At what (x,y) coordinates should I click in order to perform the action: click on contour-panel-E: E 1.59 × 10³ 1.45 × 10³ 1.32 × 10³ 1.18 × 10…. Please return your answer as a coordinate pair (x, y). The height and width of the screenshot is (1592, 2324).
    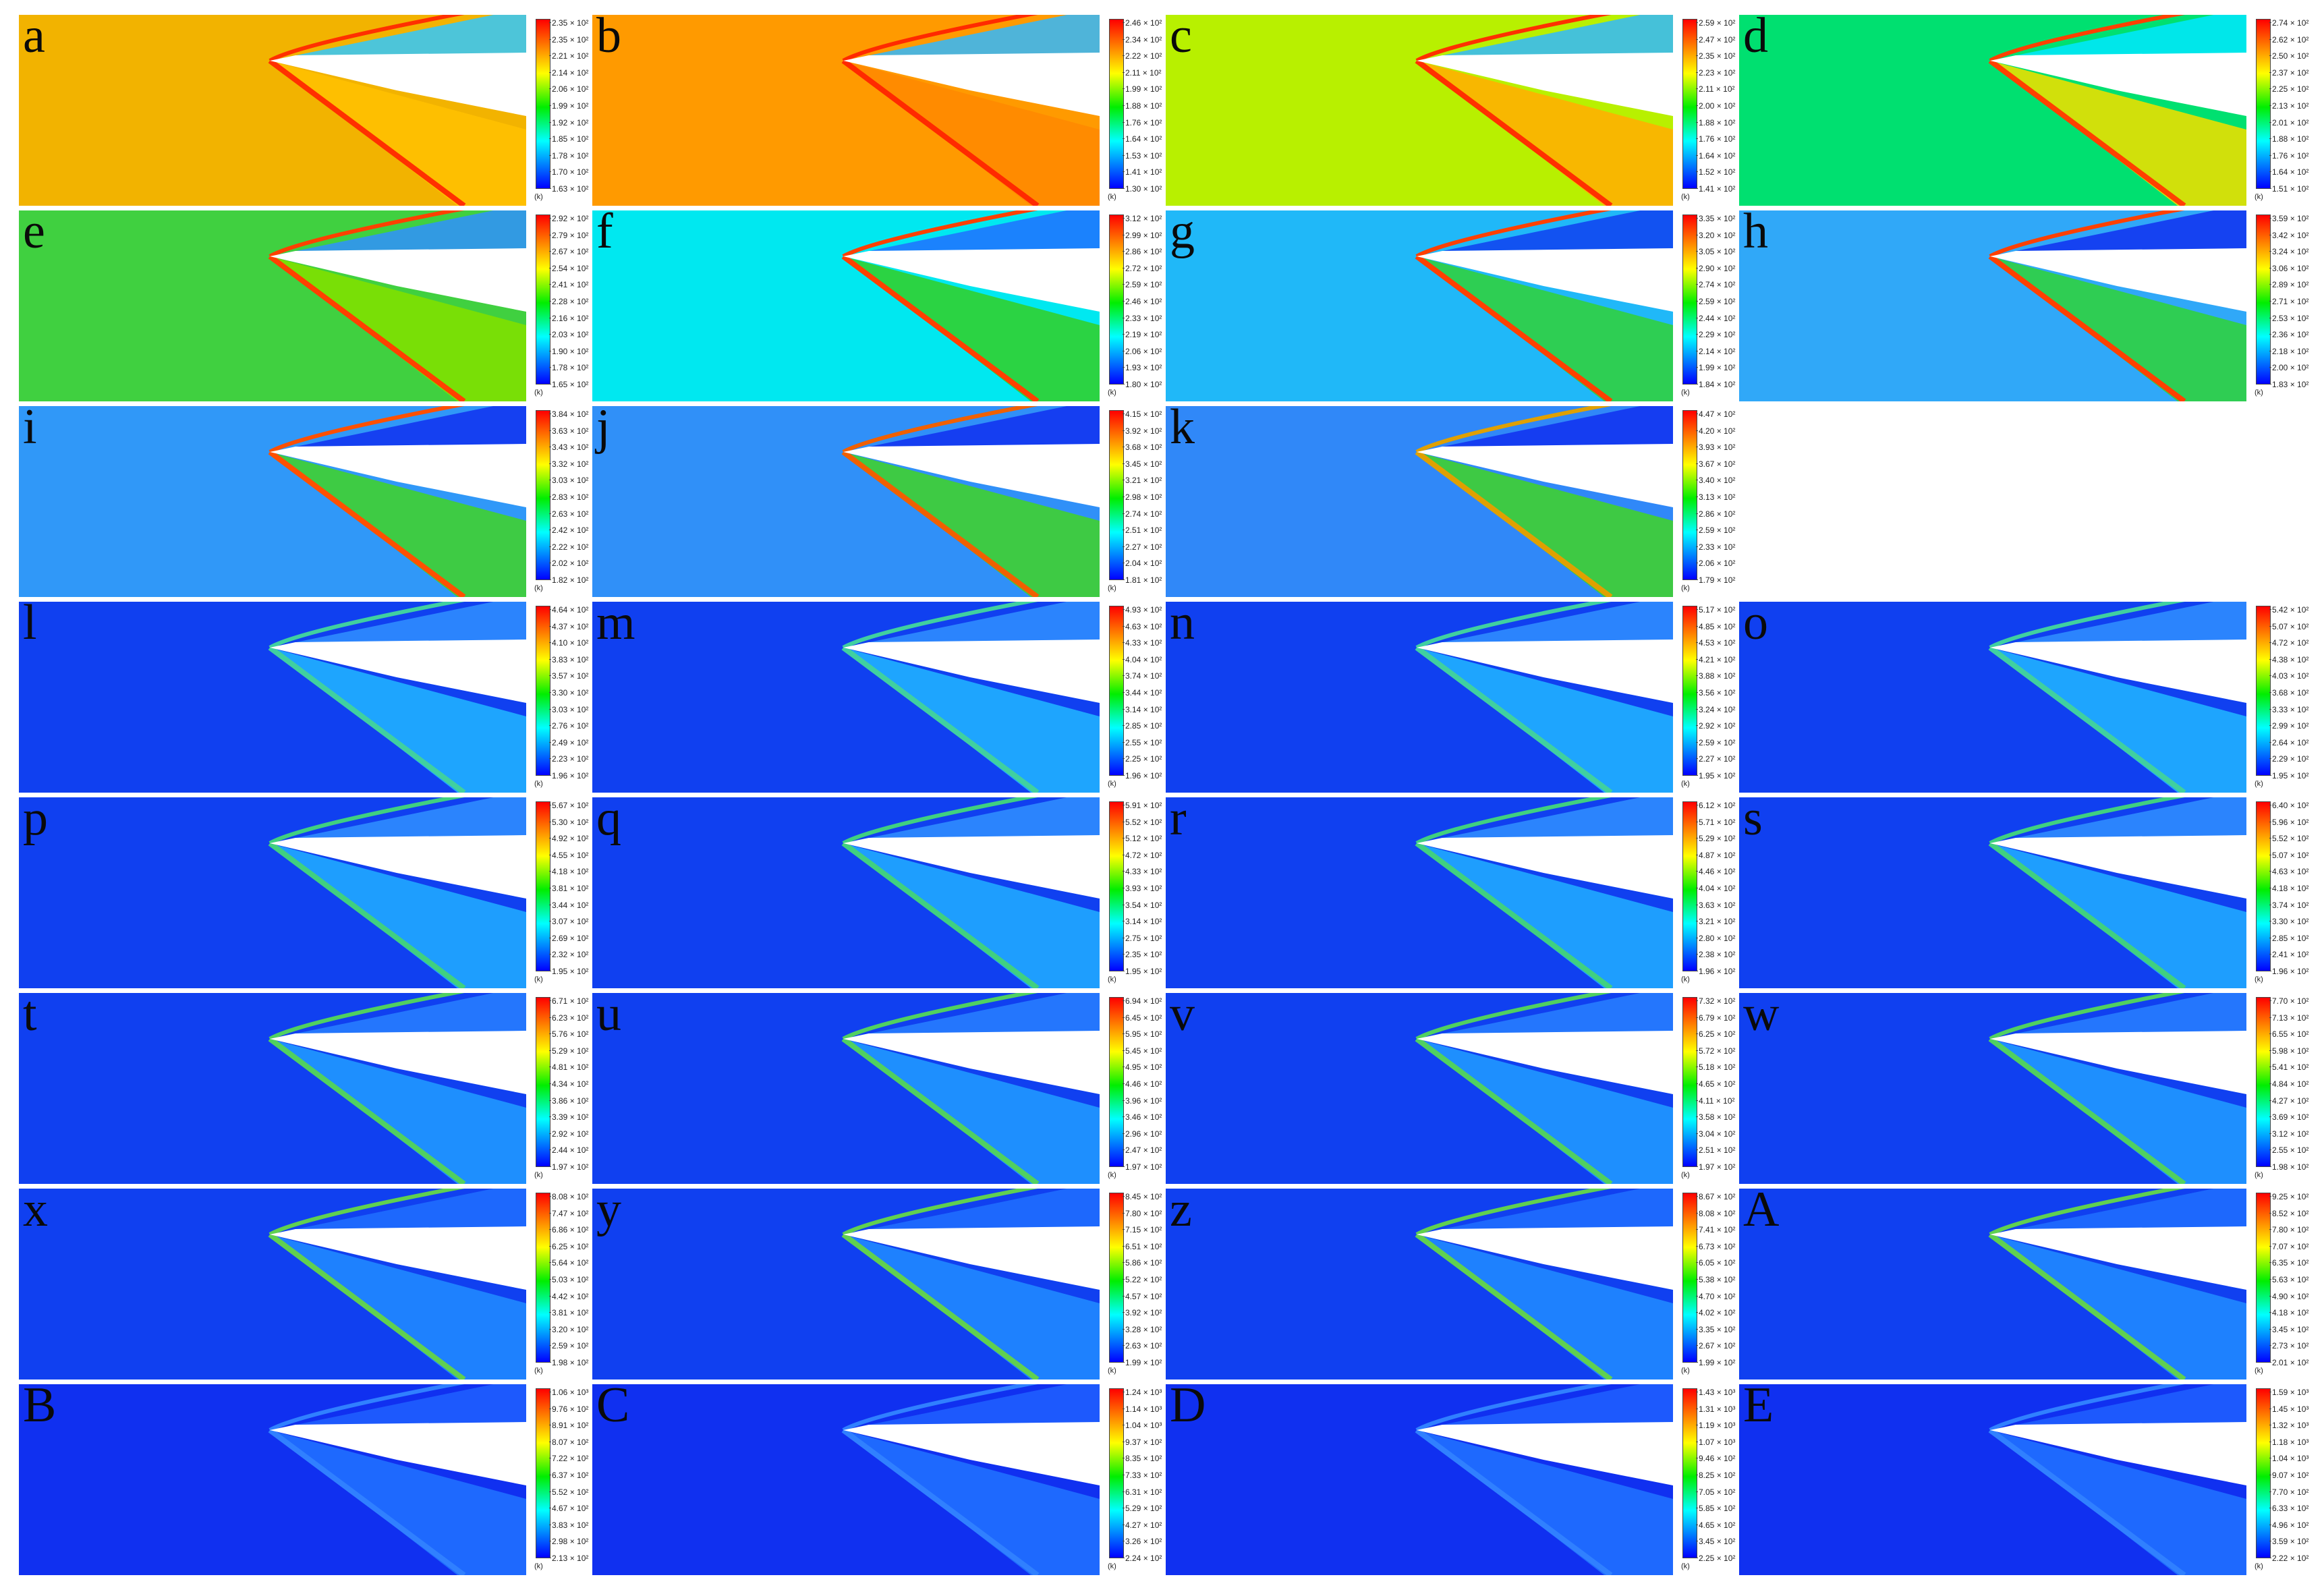
    Looking at the image, I should click on (2024, 1478).